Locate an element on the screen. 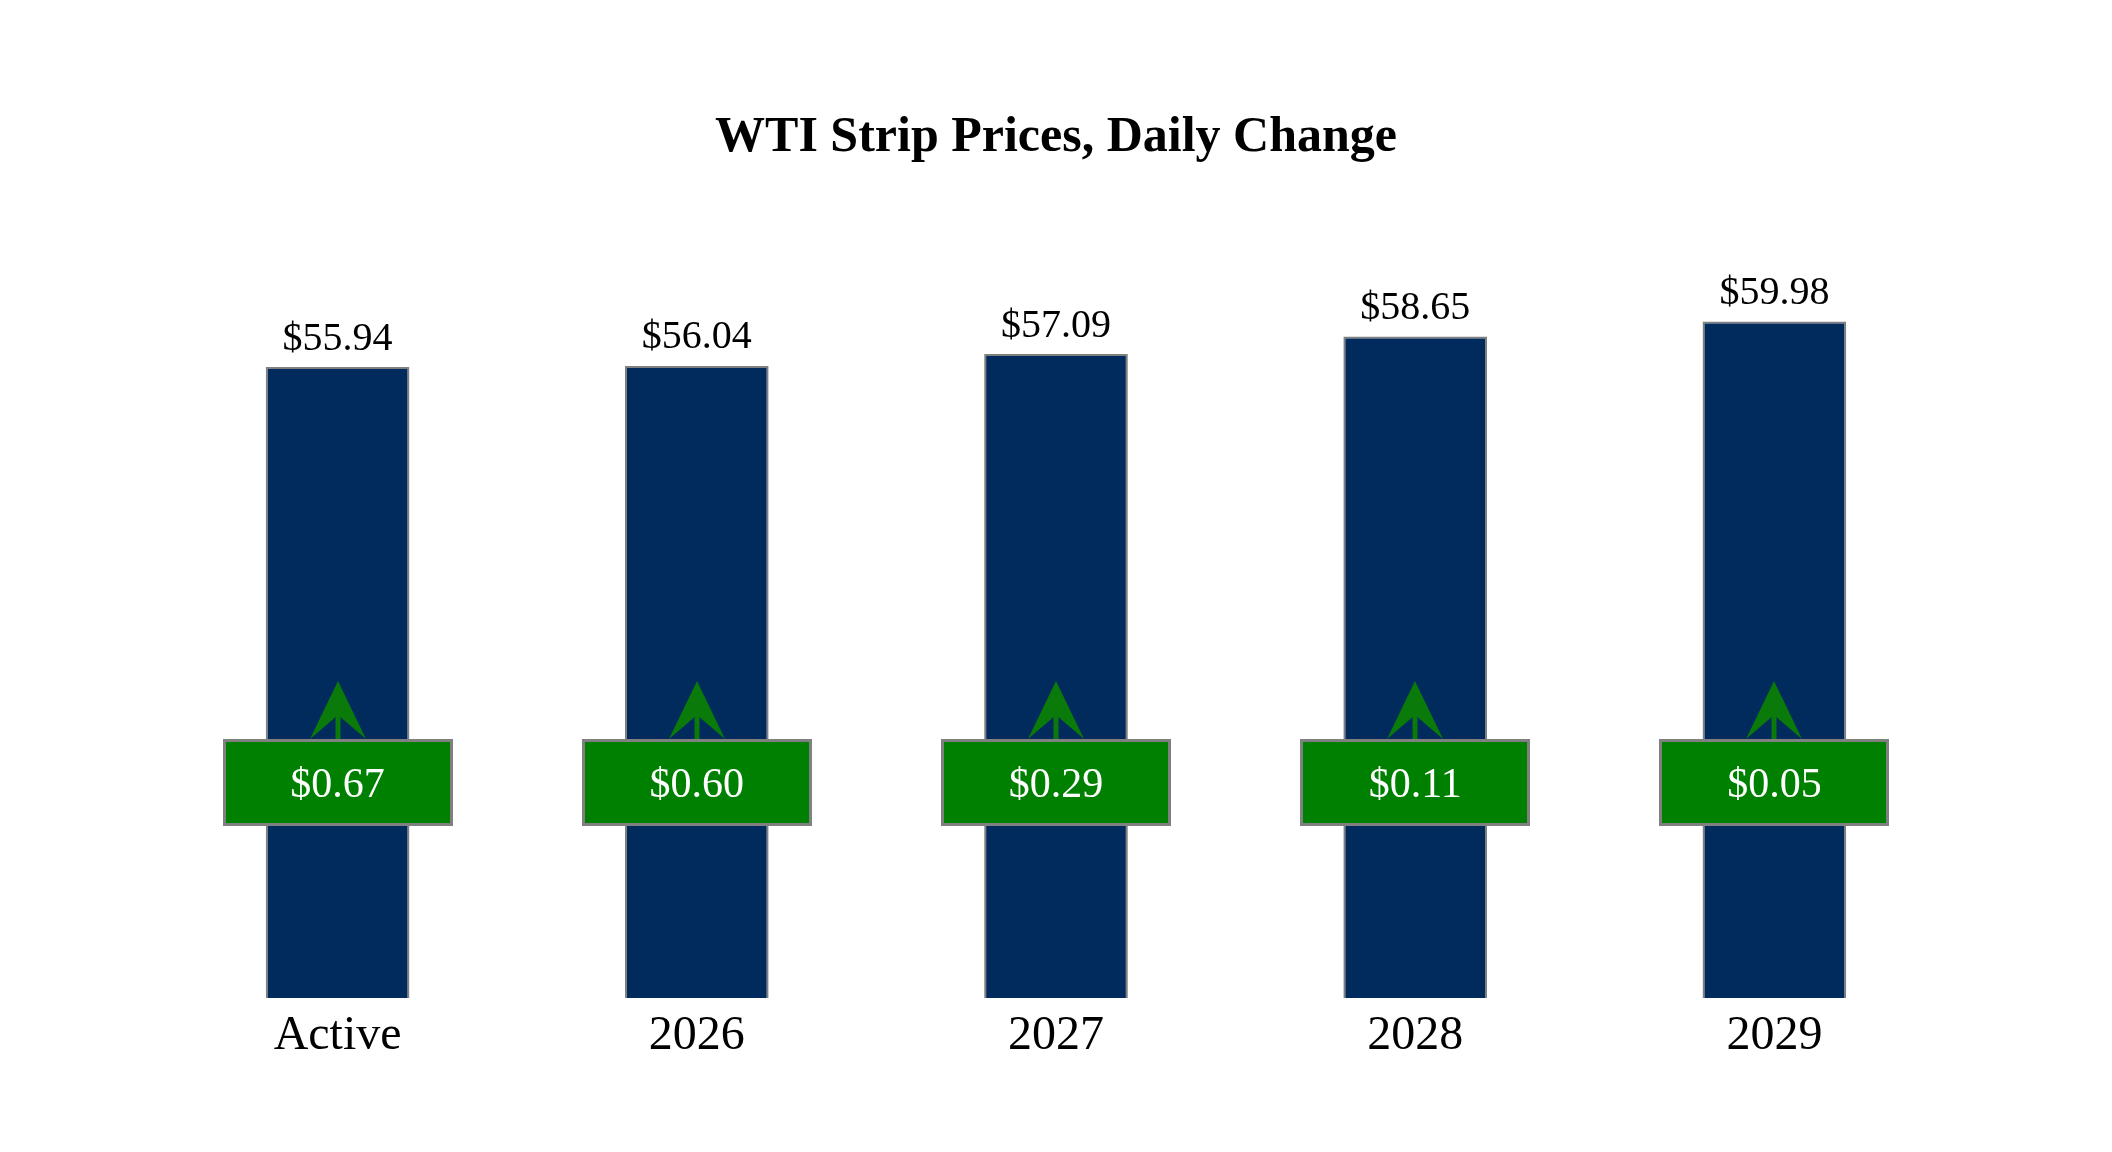 Image resolution: width=2112 pixels, height=1152 pixels. x-tick-label: Active is located at coordinates (337, 1033).